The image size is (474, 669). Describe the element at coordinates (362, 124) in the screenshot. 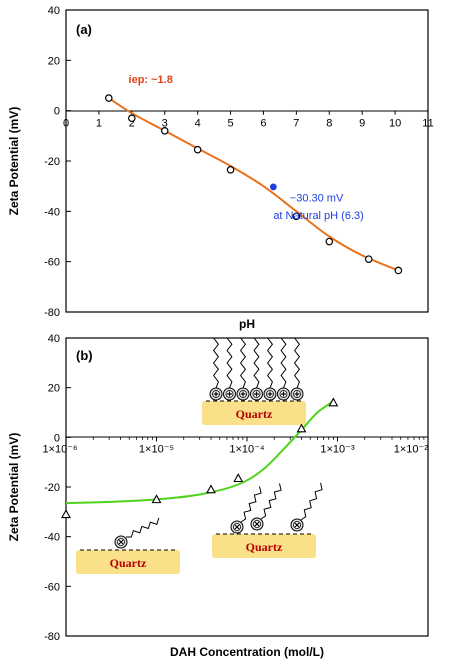

I see `panel-a-x-tick-label: 9` at that location.